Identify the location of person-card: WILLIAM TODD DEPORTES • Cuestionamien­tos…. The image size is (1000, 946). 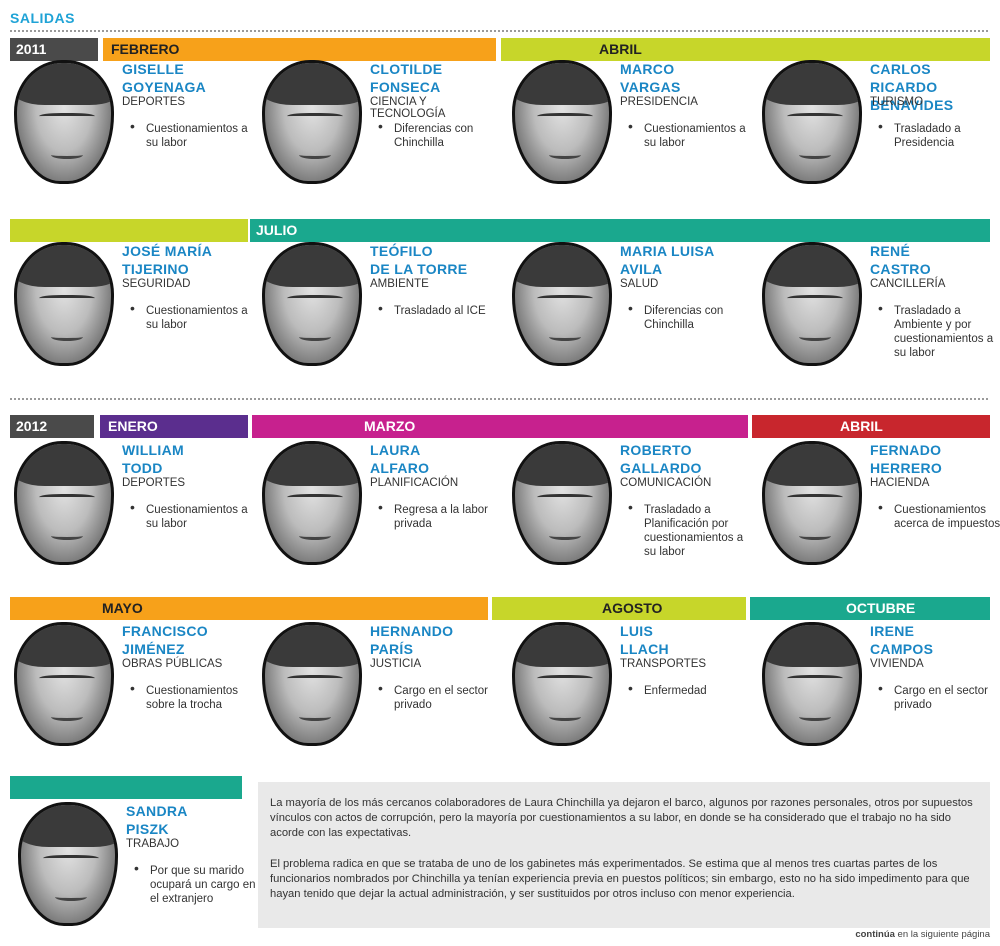
(130, 516).